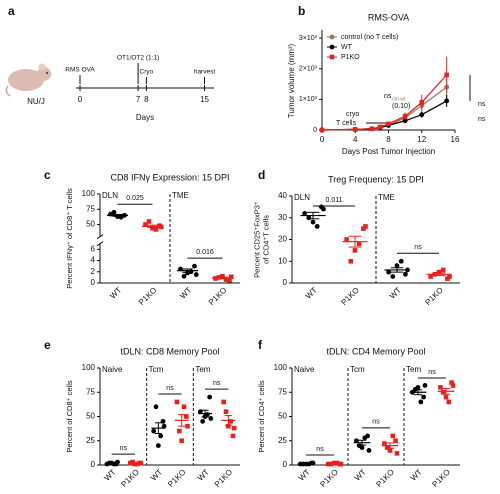 The width and height of the screenshot is (500, 494). Describe the element at coordinates (369, 37) in the screenshot. I see `legend-label: control (no T cells)` at that location.